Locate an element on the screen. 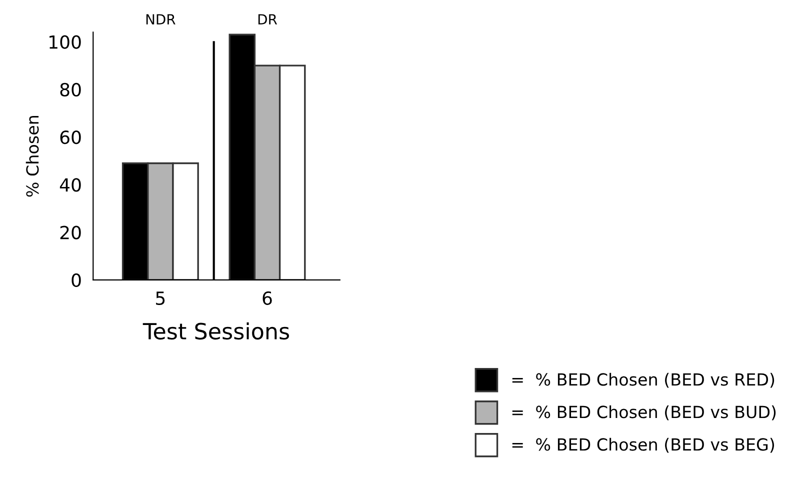  legend-label: = % BED Chosen (BED vs RED) is located at coordinates (643, 380).